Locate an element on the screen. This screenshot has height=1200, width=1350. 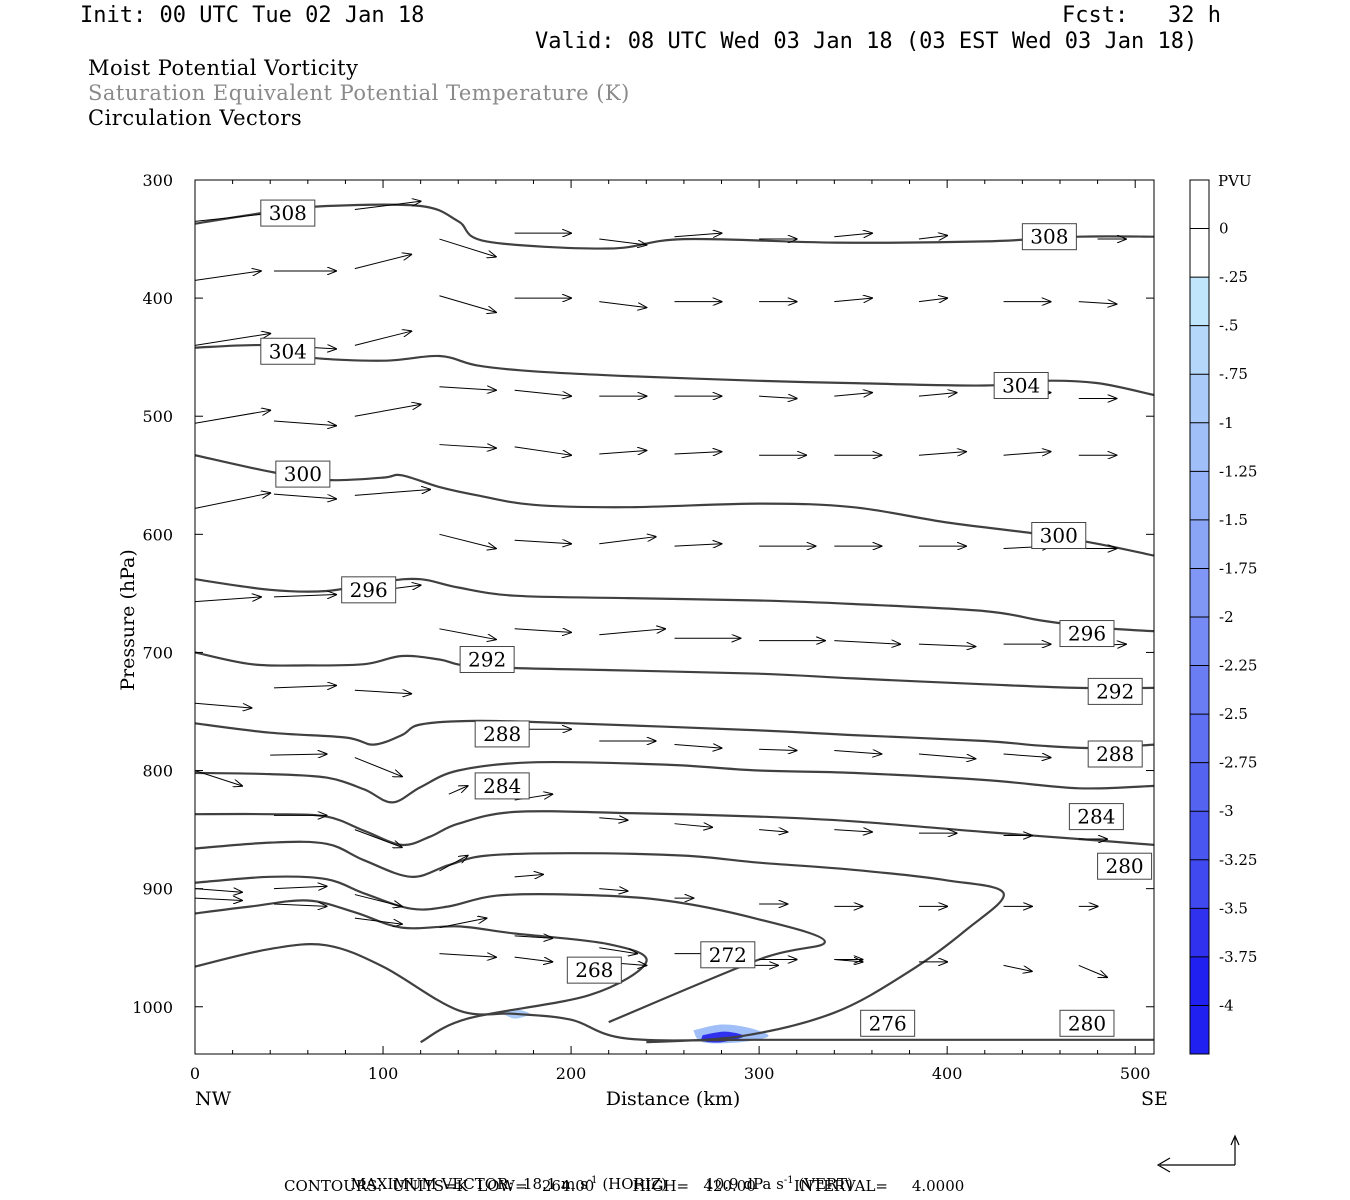
contour-label-text: 276 is located at coordinates (888, 1023).